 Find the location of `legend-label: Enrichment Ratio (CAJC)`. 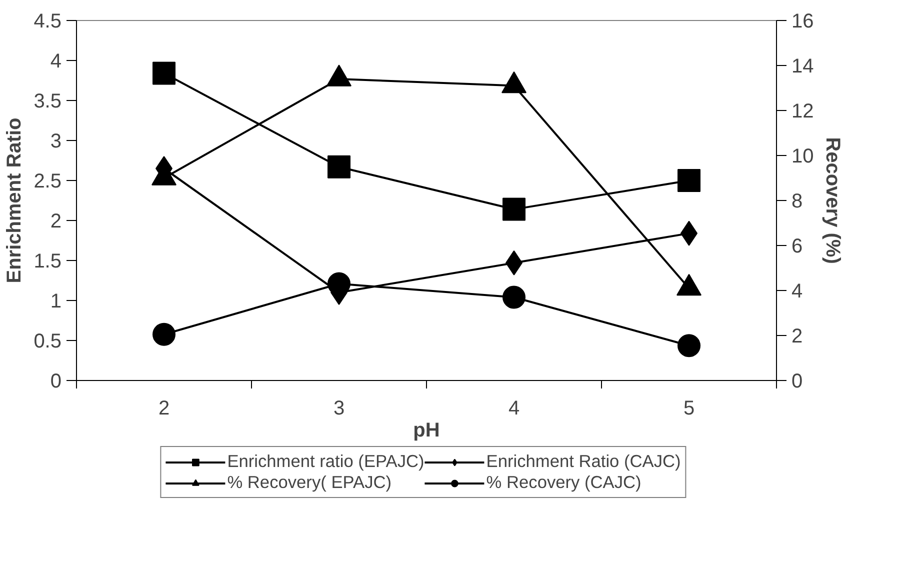

legend-label: Enrichment Ratio (CAJC) is located at coordinates (583, 461).